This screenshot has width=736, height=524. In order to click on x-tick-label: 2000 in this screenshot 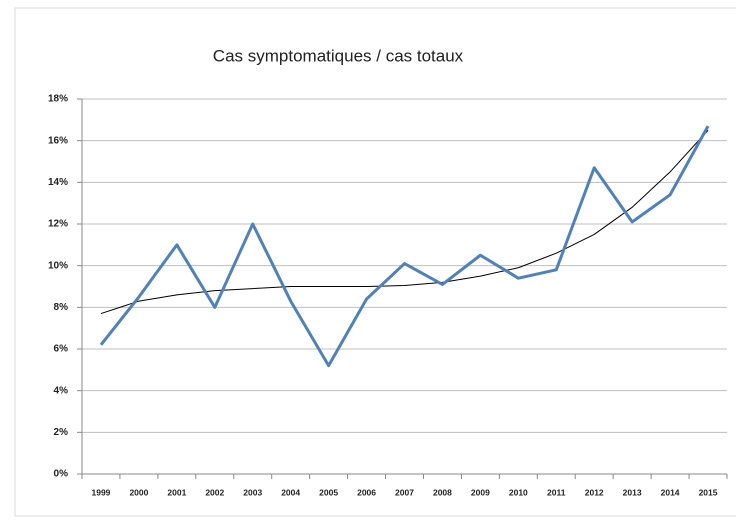, I will do `click(138, 492)`.